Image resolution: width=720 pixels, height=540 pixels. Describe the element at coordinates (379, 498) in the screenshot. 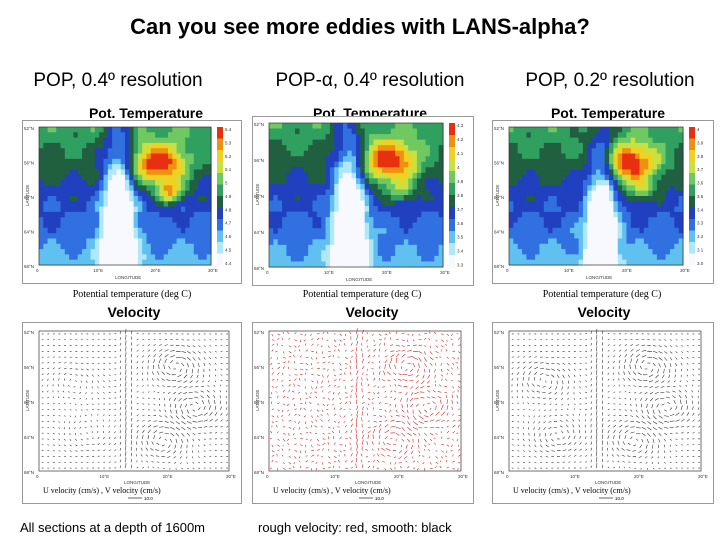

I see `scale-label: 10.0` at that location.